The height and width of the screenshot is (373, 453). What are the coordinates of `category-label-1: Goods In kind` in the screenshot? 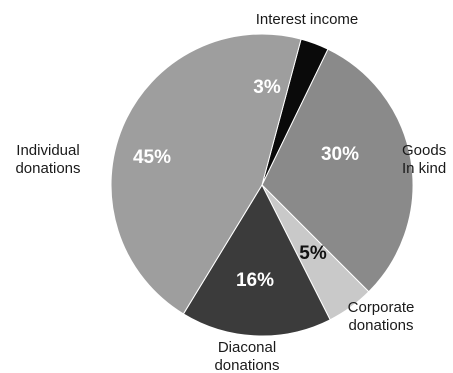 It's located at (424, 159).